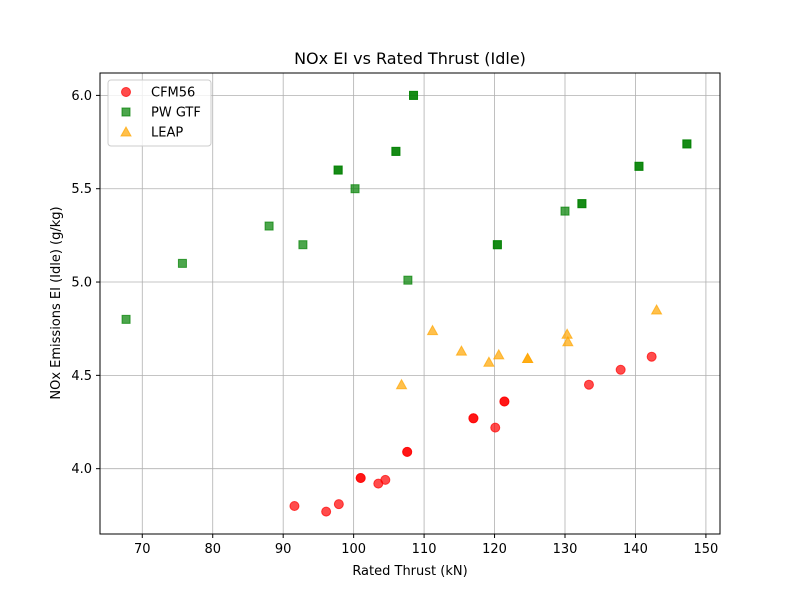  What do you see at coordinates (81, 469) in the screenshot?
I see `y-tick-label: 4.0` at bounding box center [81, 469].